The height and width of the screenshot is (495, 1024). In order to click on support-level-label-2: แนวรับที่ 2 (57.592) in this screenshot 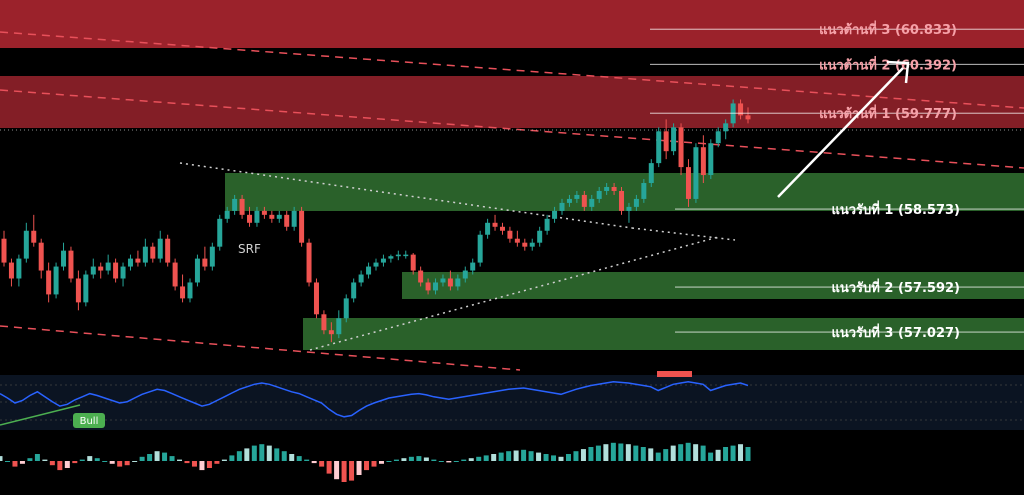, I will do `click(895, 287)`.